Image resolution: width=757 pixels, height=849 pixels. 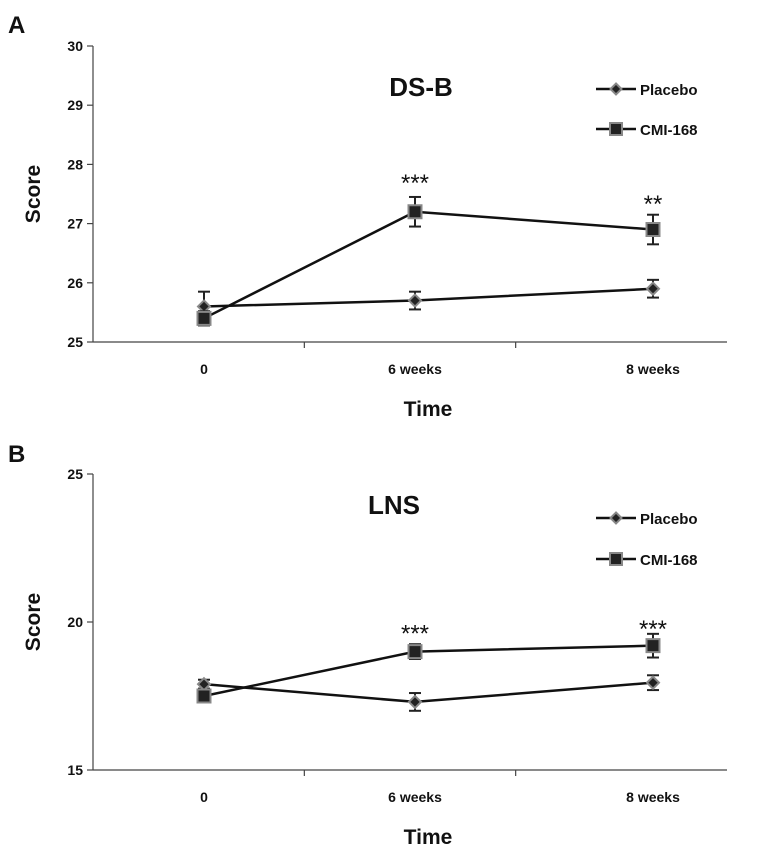 I want to click on panel-letter: A, so click(x=16, y=25).